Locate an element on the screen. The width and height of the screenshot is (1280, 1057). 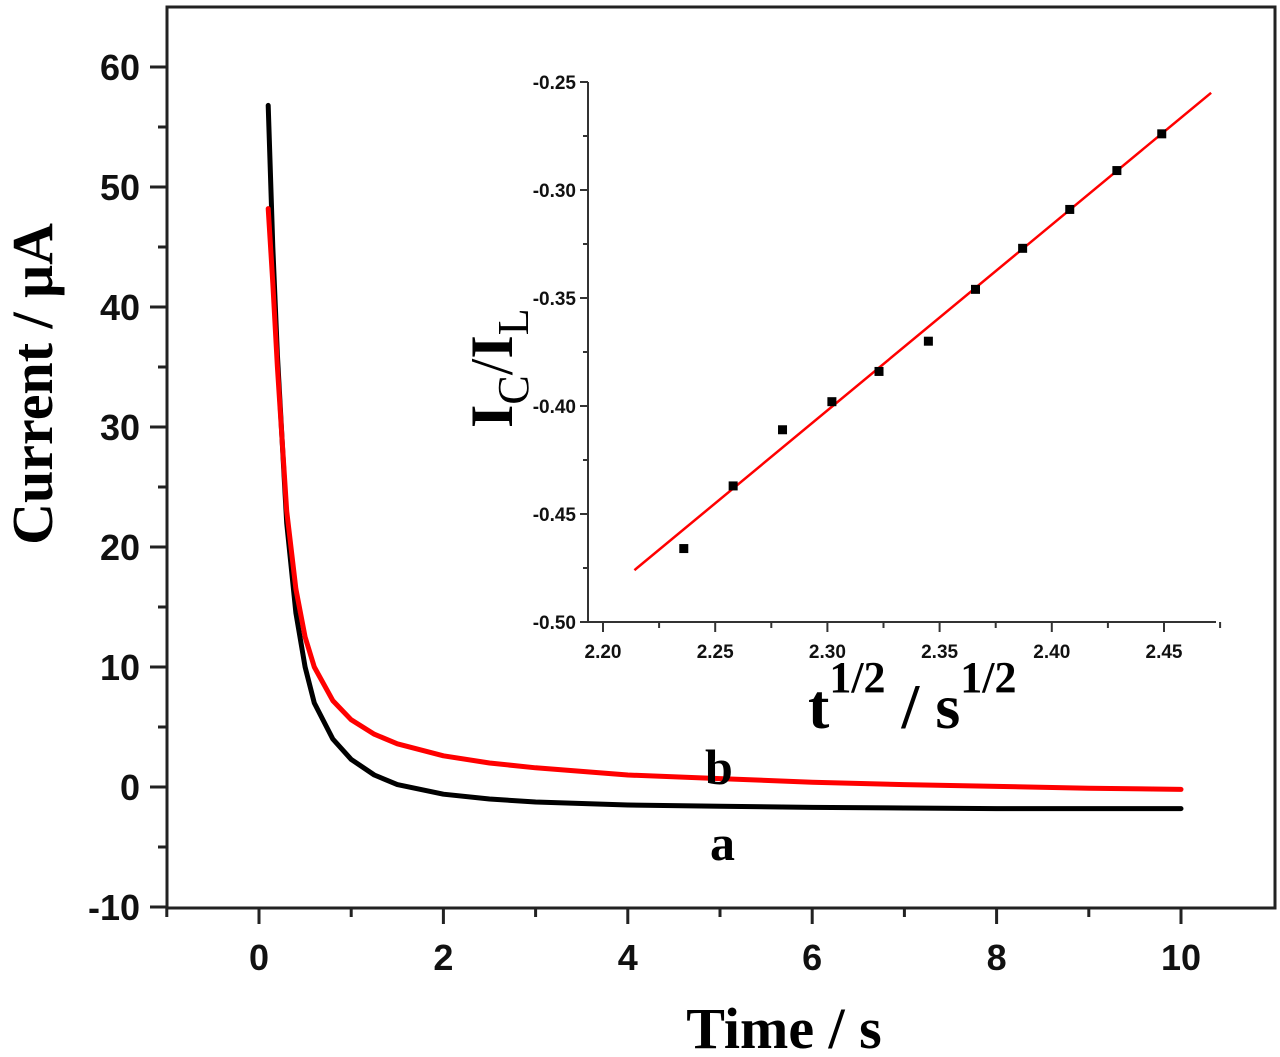
x-tick-label: 8 is located at coordinates (997, 957).